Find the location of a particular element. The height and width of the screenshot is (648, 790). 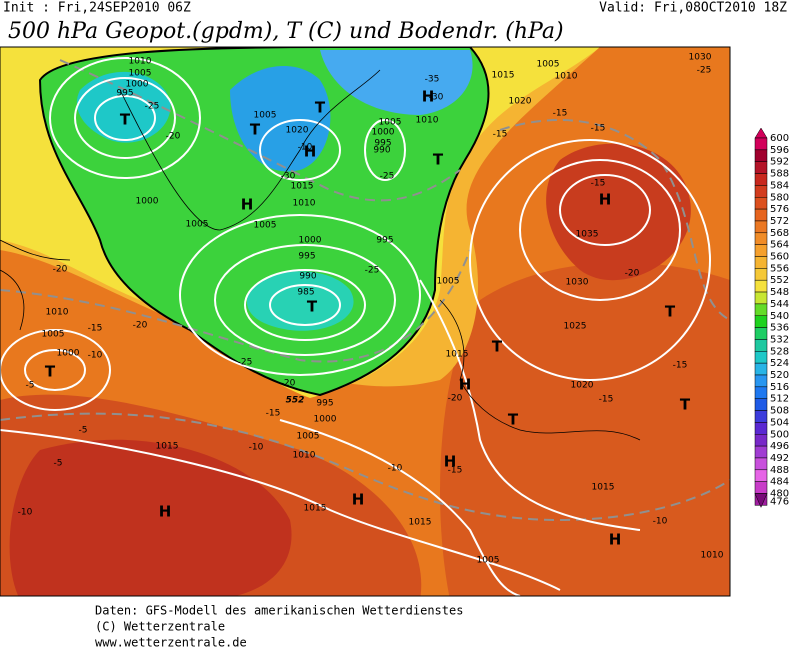

colorbar-label: 476 is located at coordinates (779, 501).